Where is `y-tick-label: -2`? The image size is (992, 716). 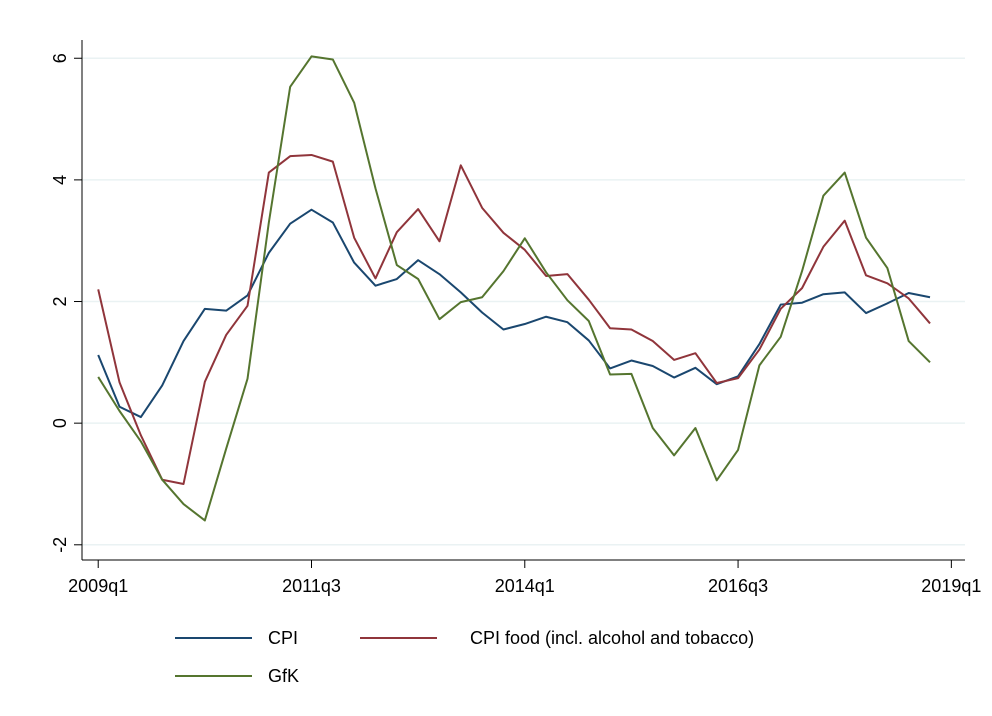 y-tick-label: -2 is located at coordinates (60, 545).